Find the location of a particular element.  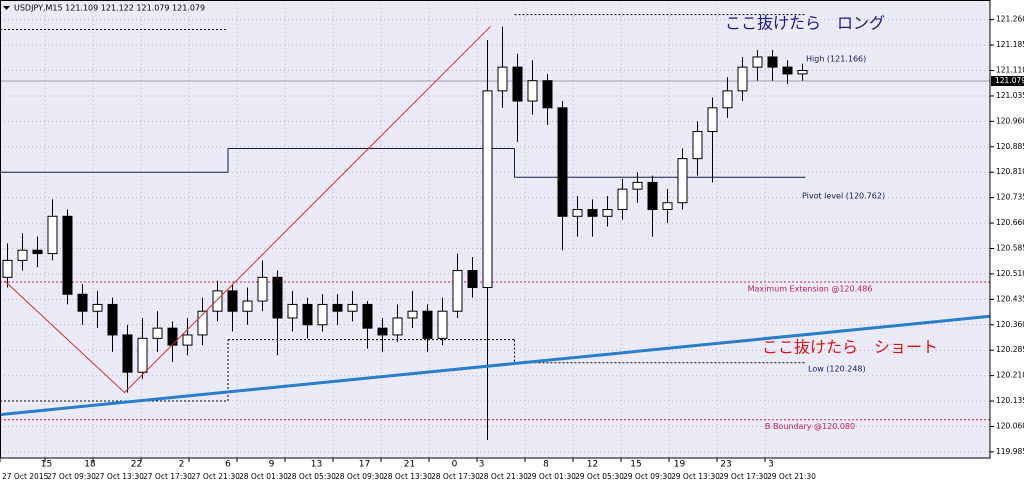

hour-label: 22 is located at coordinates (136, 465).